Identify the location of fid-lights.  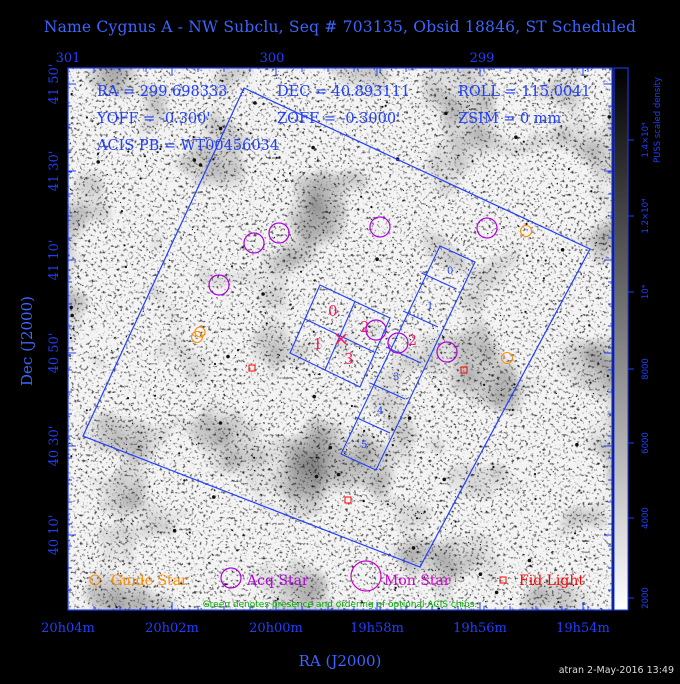
(358, 434).